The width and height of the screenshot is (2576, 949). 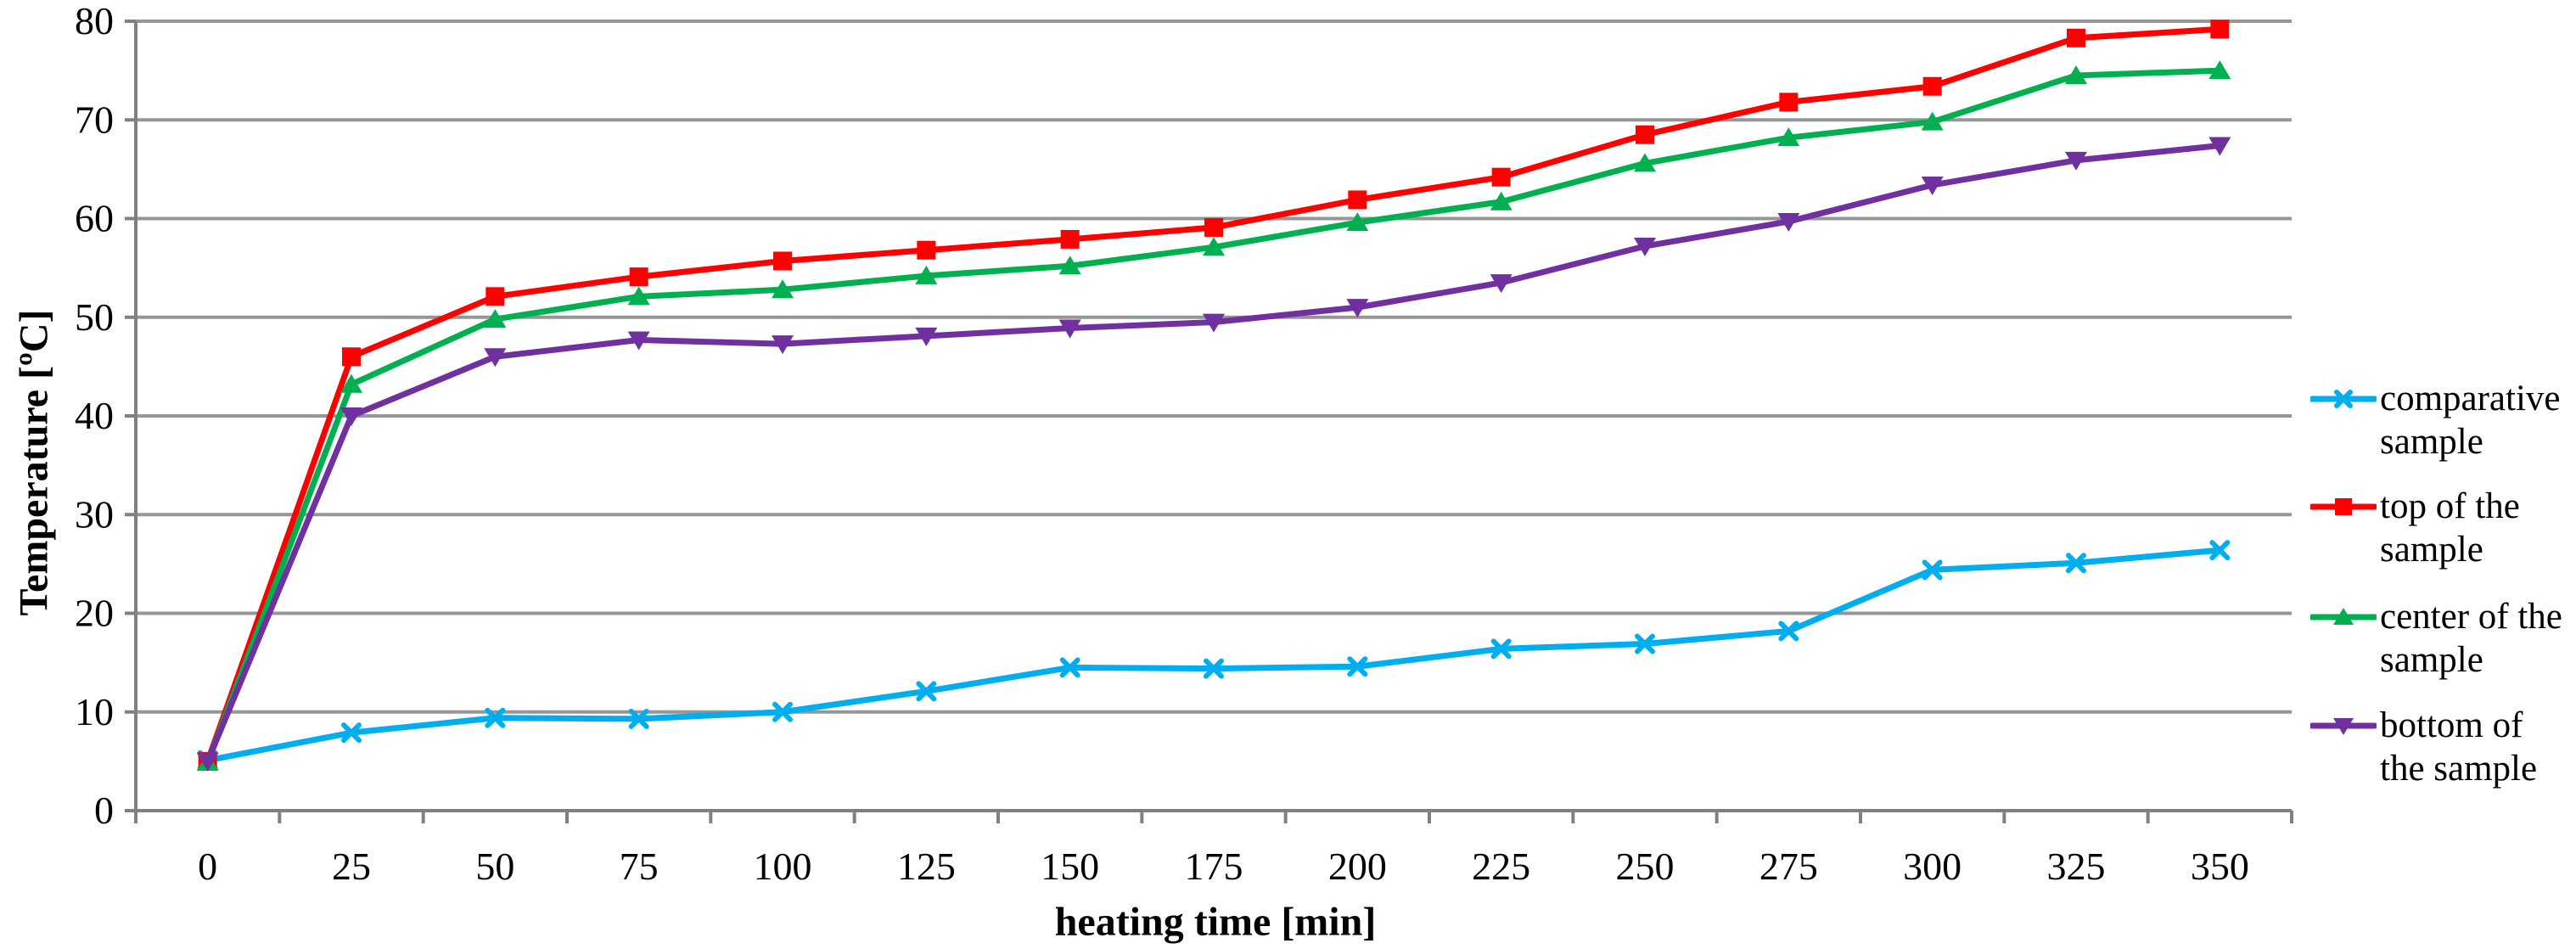 What do you see at coordinates (1070, 866) in the screenshot?
I see `x-tick-label: 150` at bounding box center [1070, 866].